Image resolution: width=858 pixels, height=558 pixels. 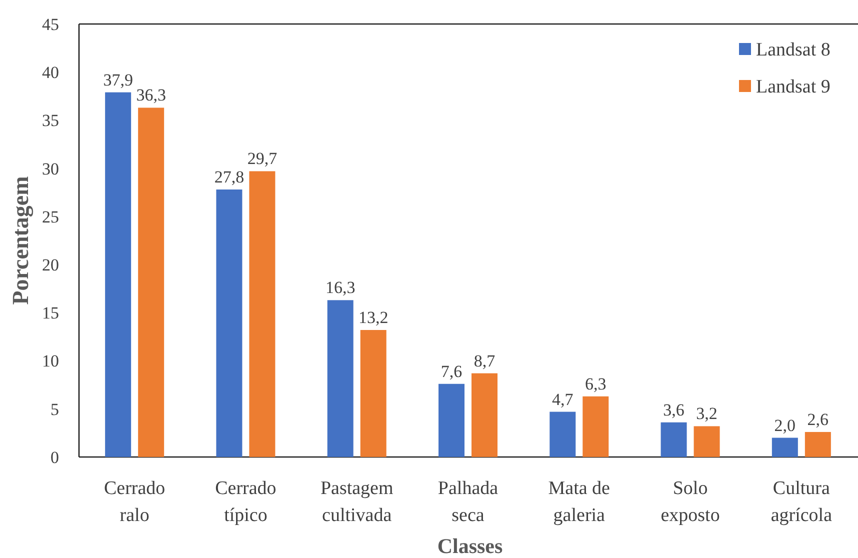 I want to click on y-tick-label: 20, so click(x=50, y=265).